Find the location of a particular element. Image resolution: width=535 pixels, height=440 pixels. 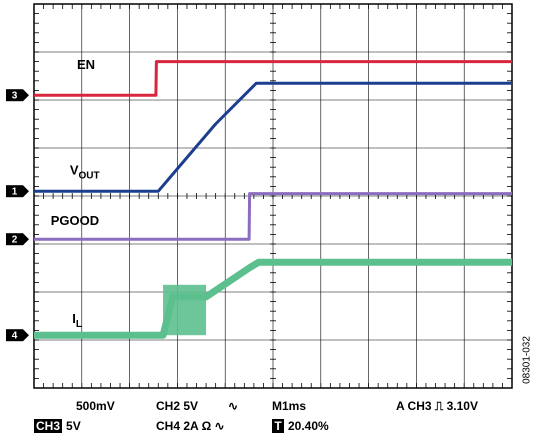

pgood-label: PGOOD is located at coordinates (75, 220).